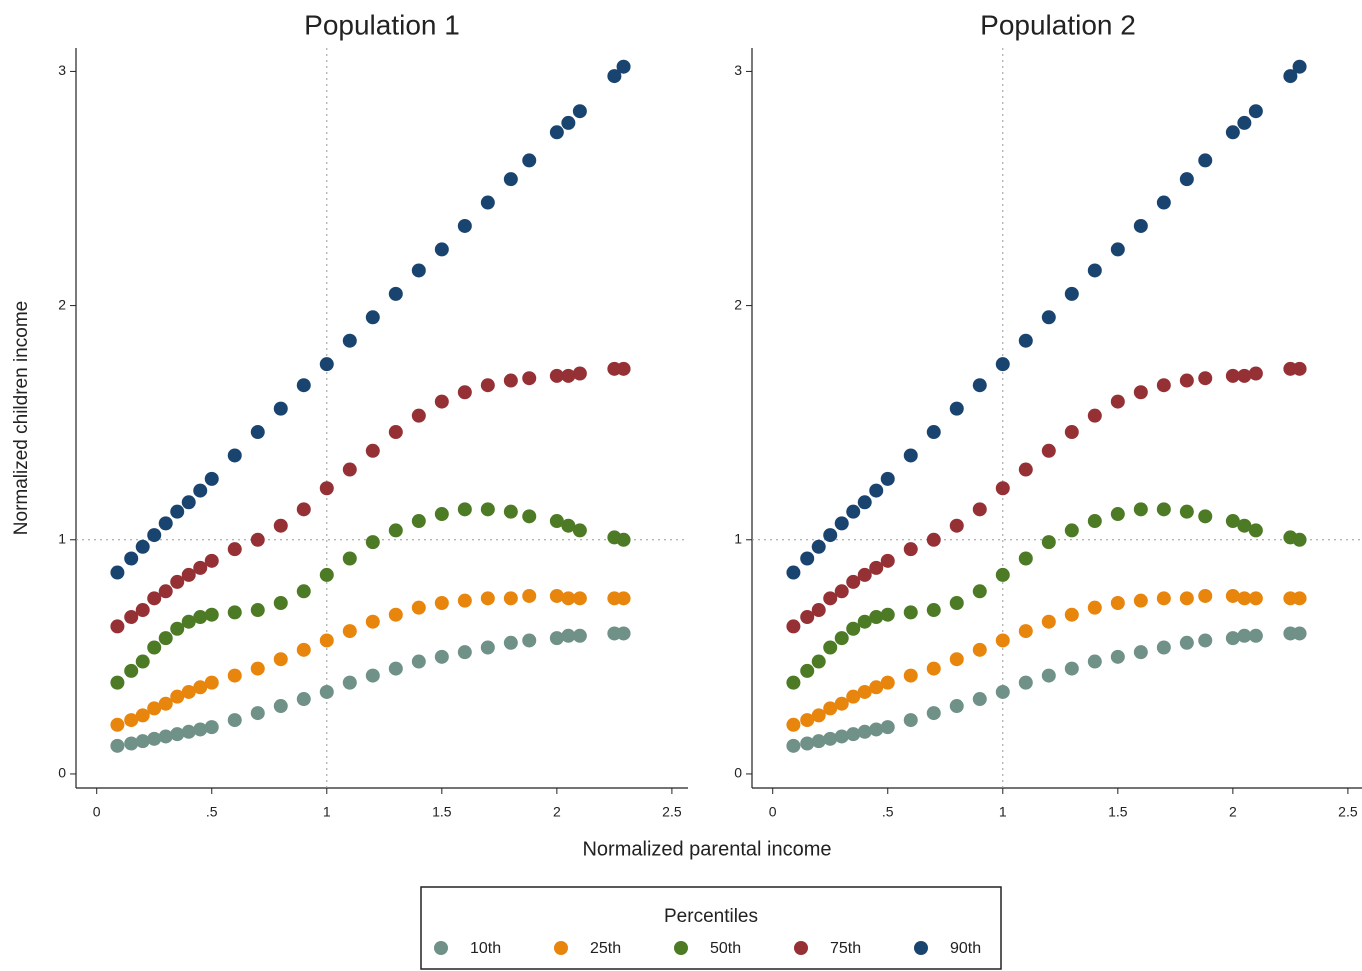  What do you see at coordinates (888, 812) in the screenshot?
I see `x-tick-label: .5` at bounding box center [888, 812].